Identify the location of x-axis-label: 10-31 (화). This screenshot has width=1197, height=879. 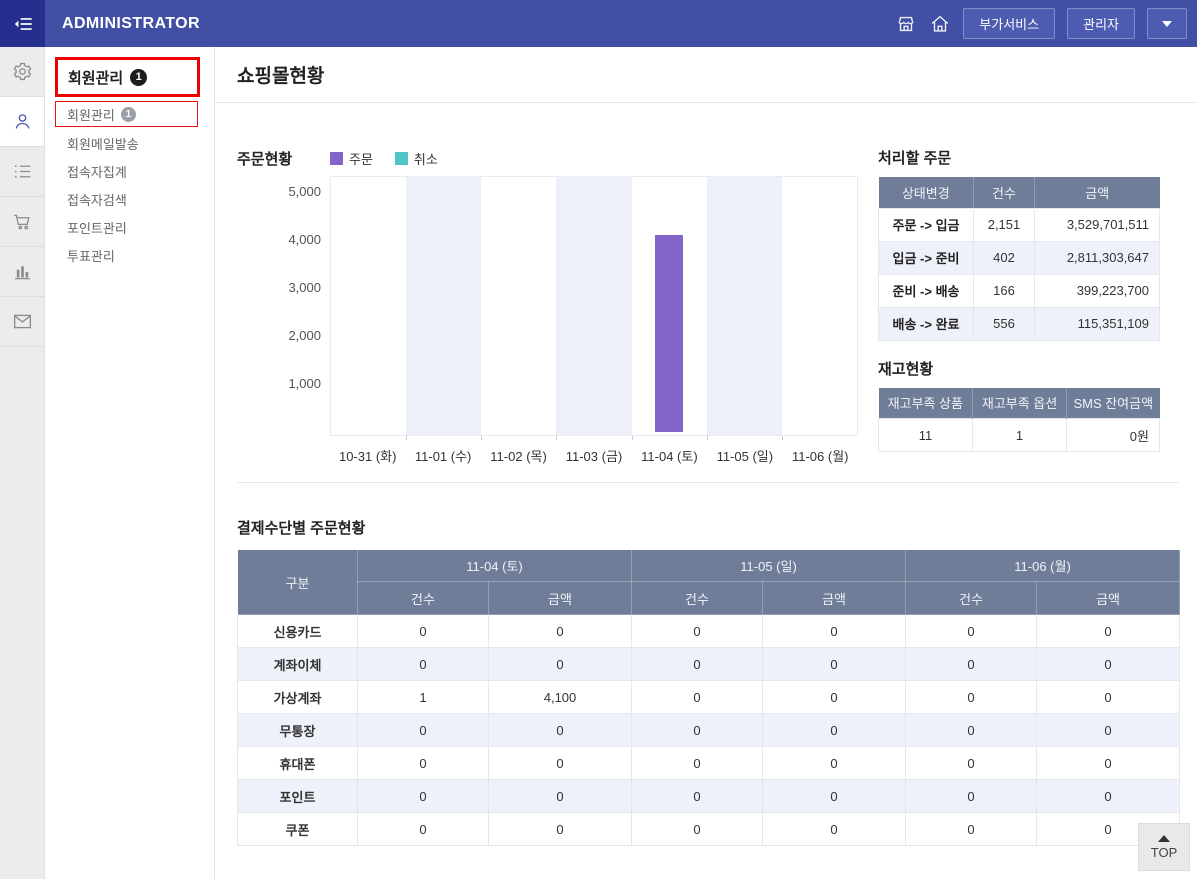
(367, 456).